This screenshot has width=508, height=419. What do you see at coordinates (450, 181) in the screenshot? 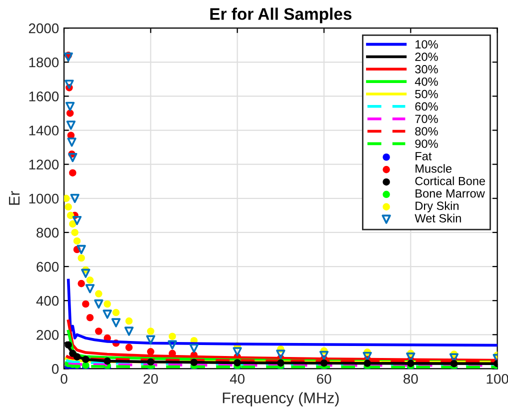
I see `legend-label: Cortical Bone` at bounding box center [450, 181].